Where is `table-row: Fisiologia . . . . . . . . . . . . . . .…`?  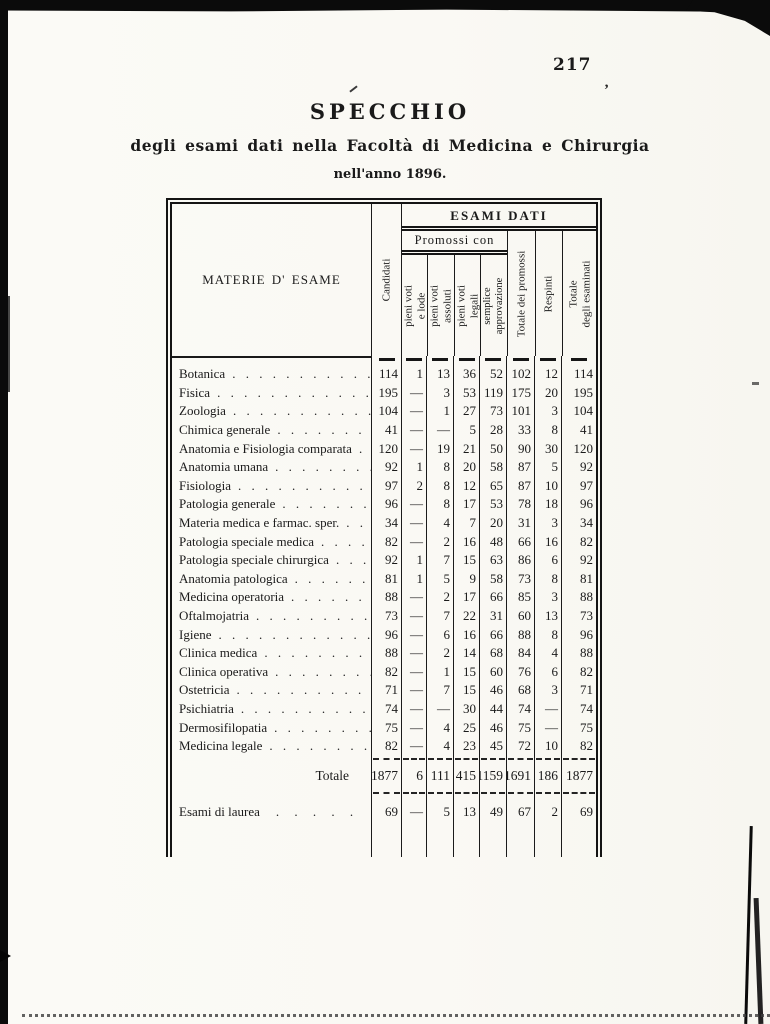
table-row: Fisiologia . . . . . . . . . . . . . . .… is located at coordinates (384, 486).